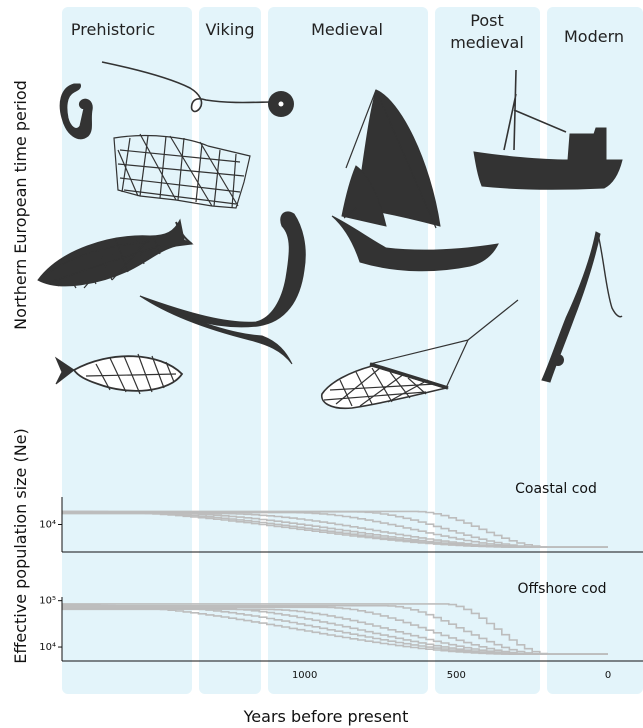 The width and height of the screenshot is (643, 728). I want to click on coastal-cod-y-tick-label-1: 10⁴, so click(47, 525).